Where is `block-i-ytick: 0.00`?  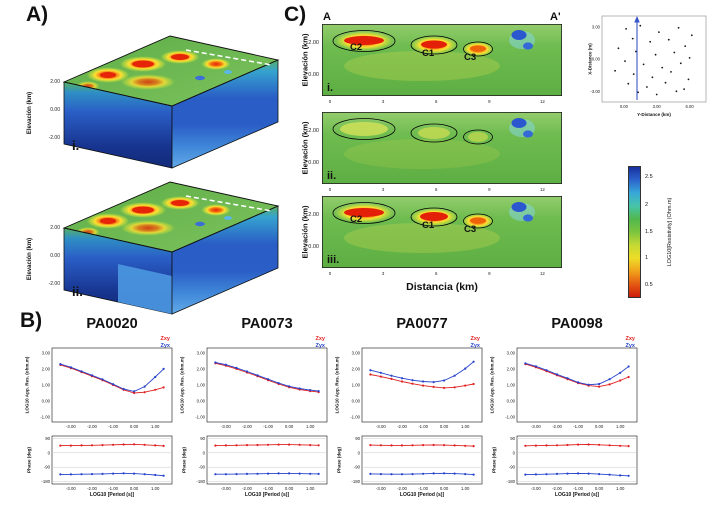 block-i-ytick: 0.00 is located at coordinates (55, 110).